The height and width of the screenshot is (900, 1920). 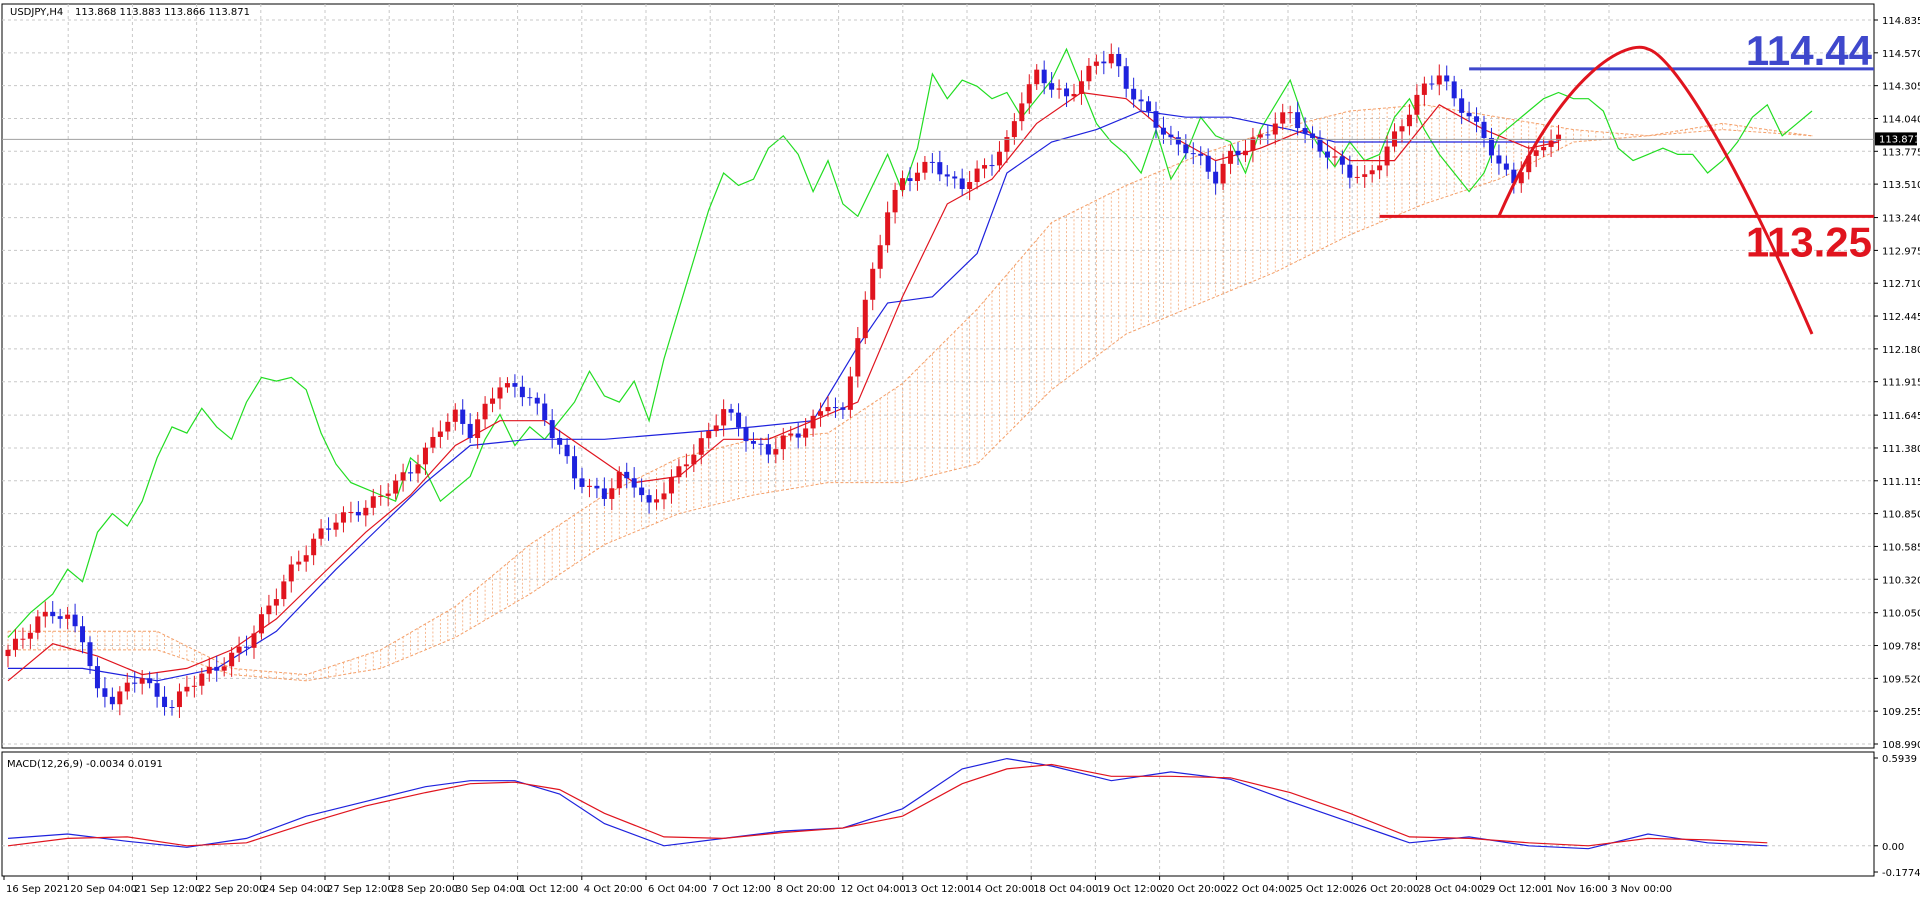 What do you see at coordinates (1901, 580) in the screenshot?
I see `price-tick-label: 110.320` at bounding box center [1901, 580].